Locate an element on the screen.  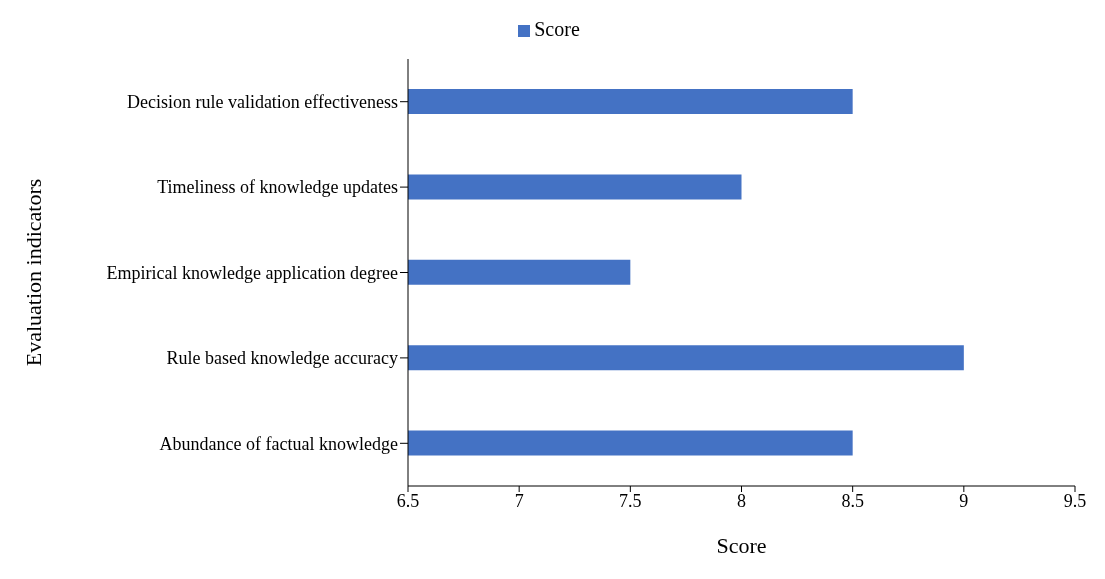
y-tick-label: Rule based knowledge accuracy is located at coordinates (282, 358).